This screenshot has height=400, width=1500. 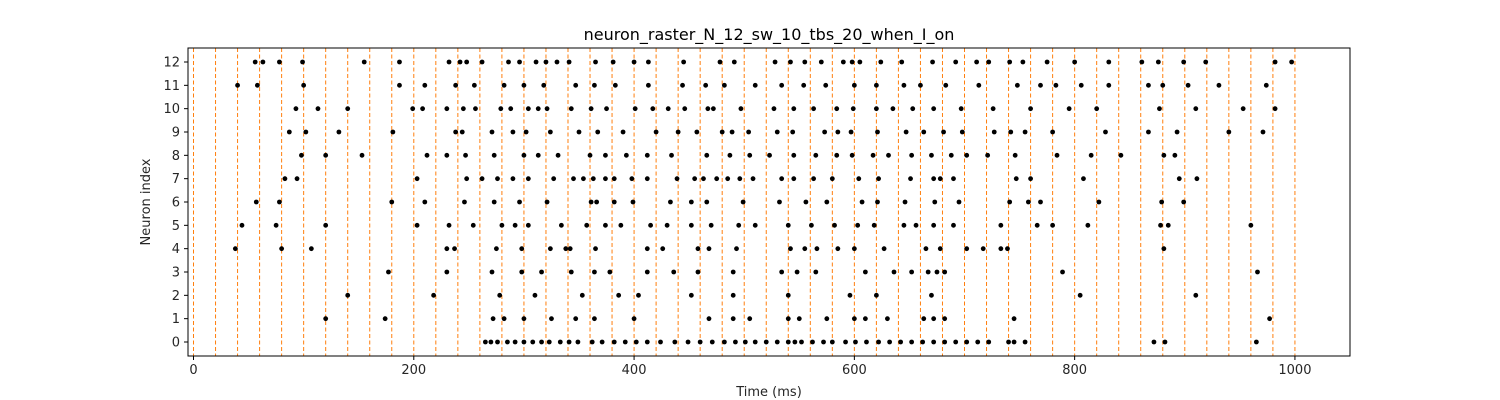 I want to click on y-tick-label: 2, so click(x=176, y=296).